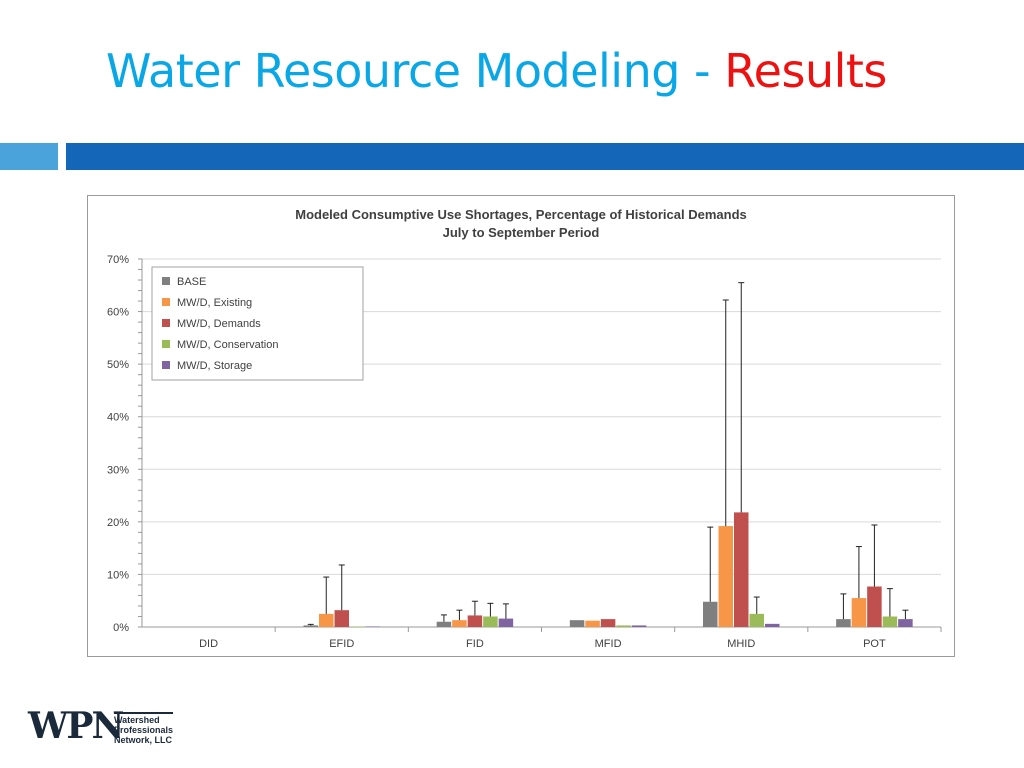  I want to click on legend-label: MW/D, Existing, so click(214, 303).